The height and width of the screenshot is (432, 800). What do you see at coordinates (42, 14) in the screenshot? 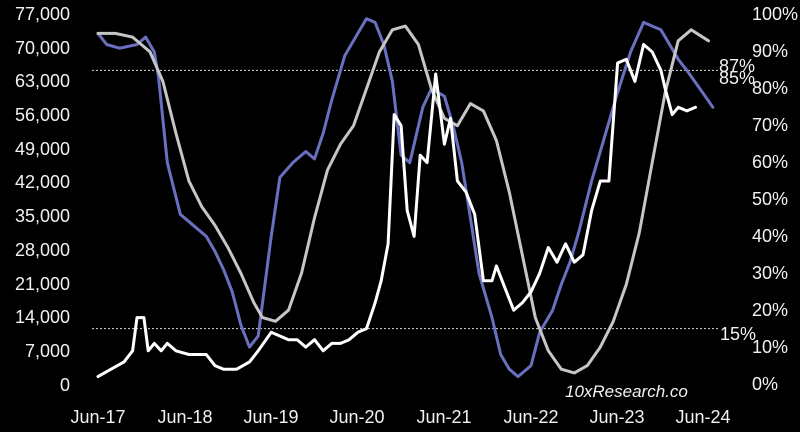
I see `left-tick-label: 77,000` at bounding box center [42, 14].